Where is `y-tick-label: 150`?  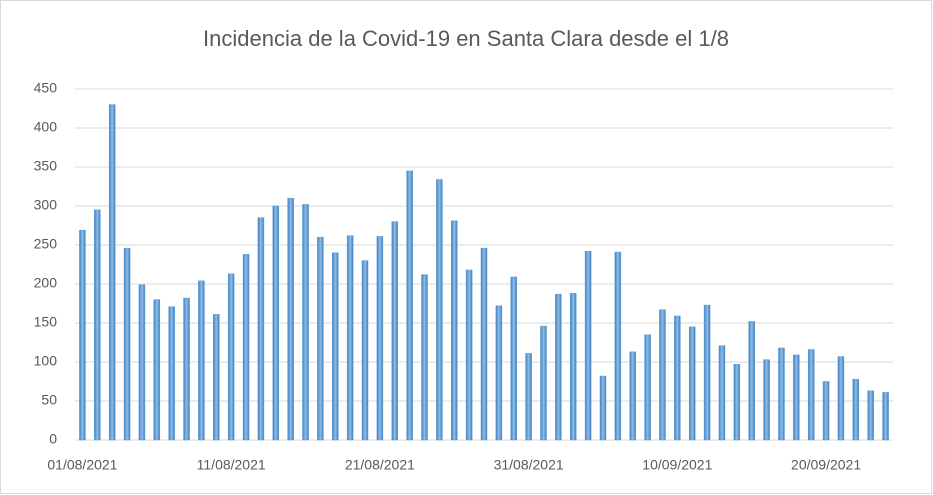 y-tick-label: 150 is located at coordinates (46, 322).